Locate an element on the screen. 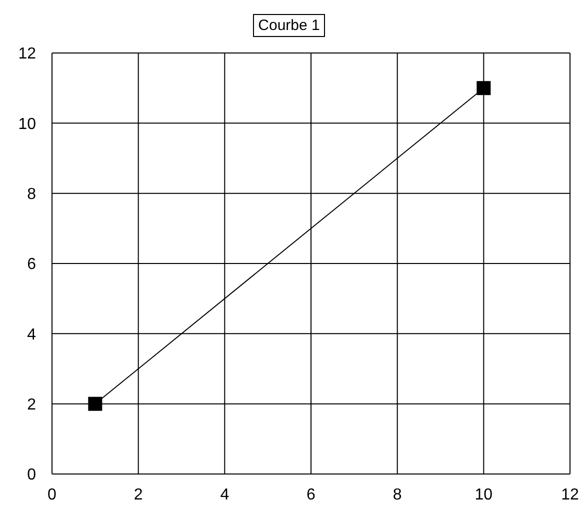 The image size is (581, 516). x-tick-label: 4 is located at coordinates (225, 495).